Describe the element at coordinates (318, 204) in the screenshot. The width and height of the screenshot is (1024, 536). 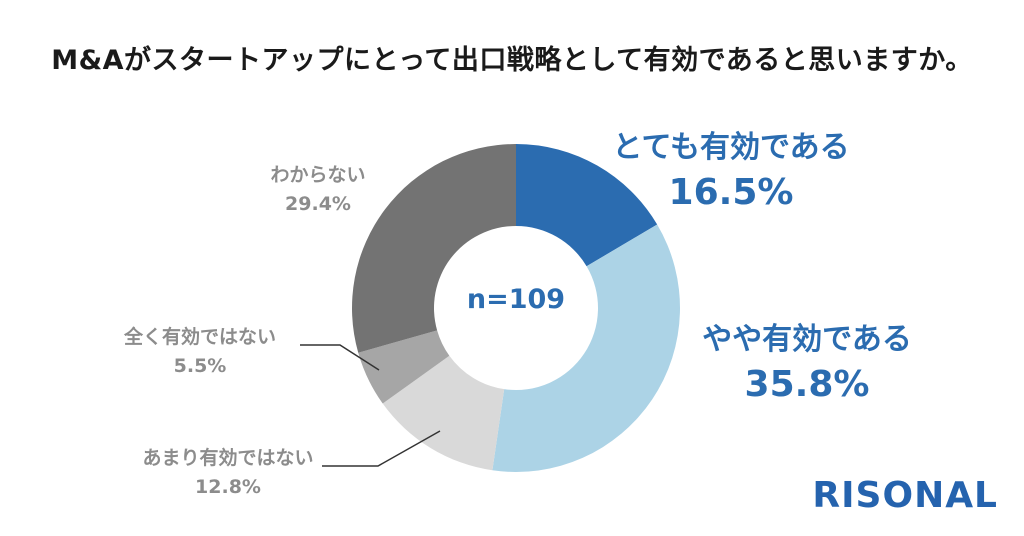
I see `label-wakaranai-value: 29.4%` at that location.